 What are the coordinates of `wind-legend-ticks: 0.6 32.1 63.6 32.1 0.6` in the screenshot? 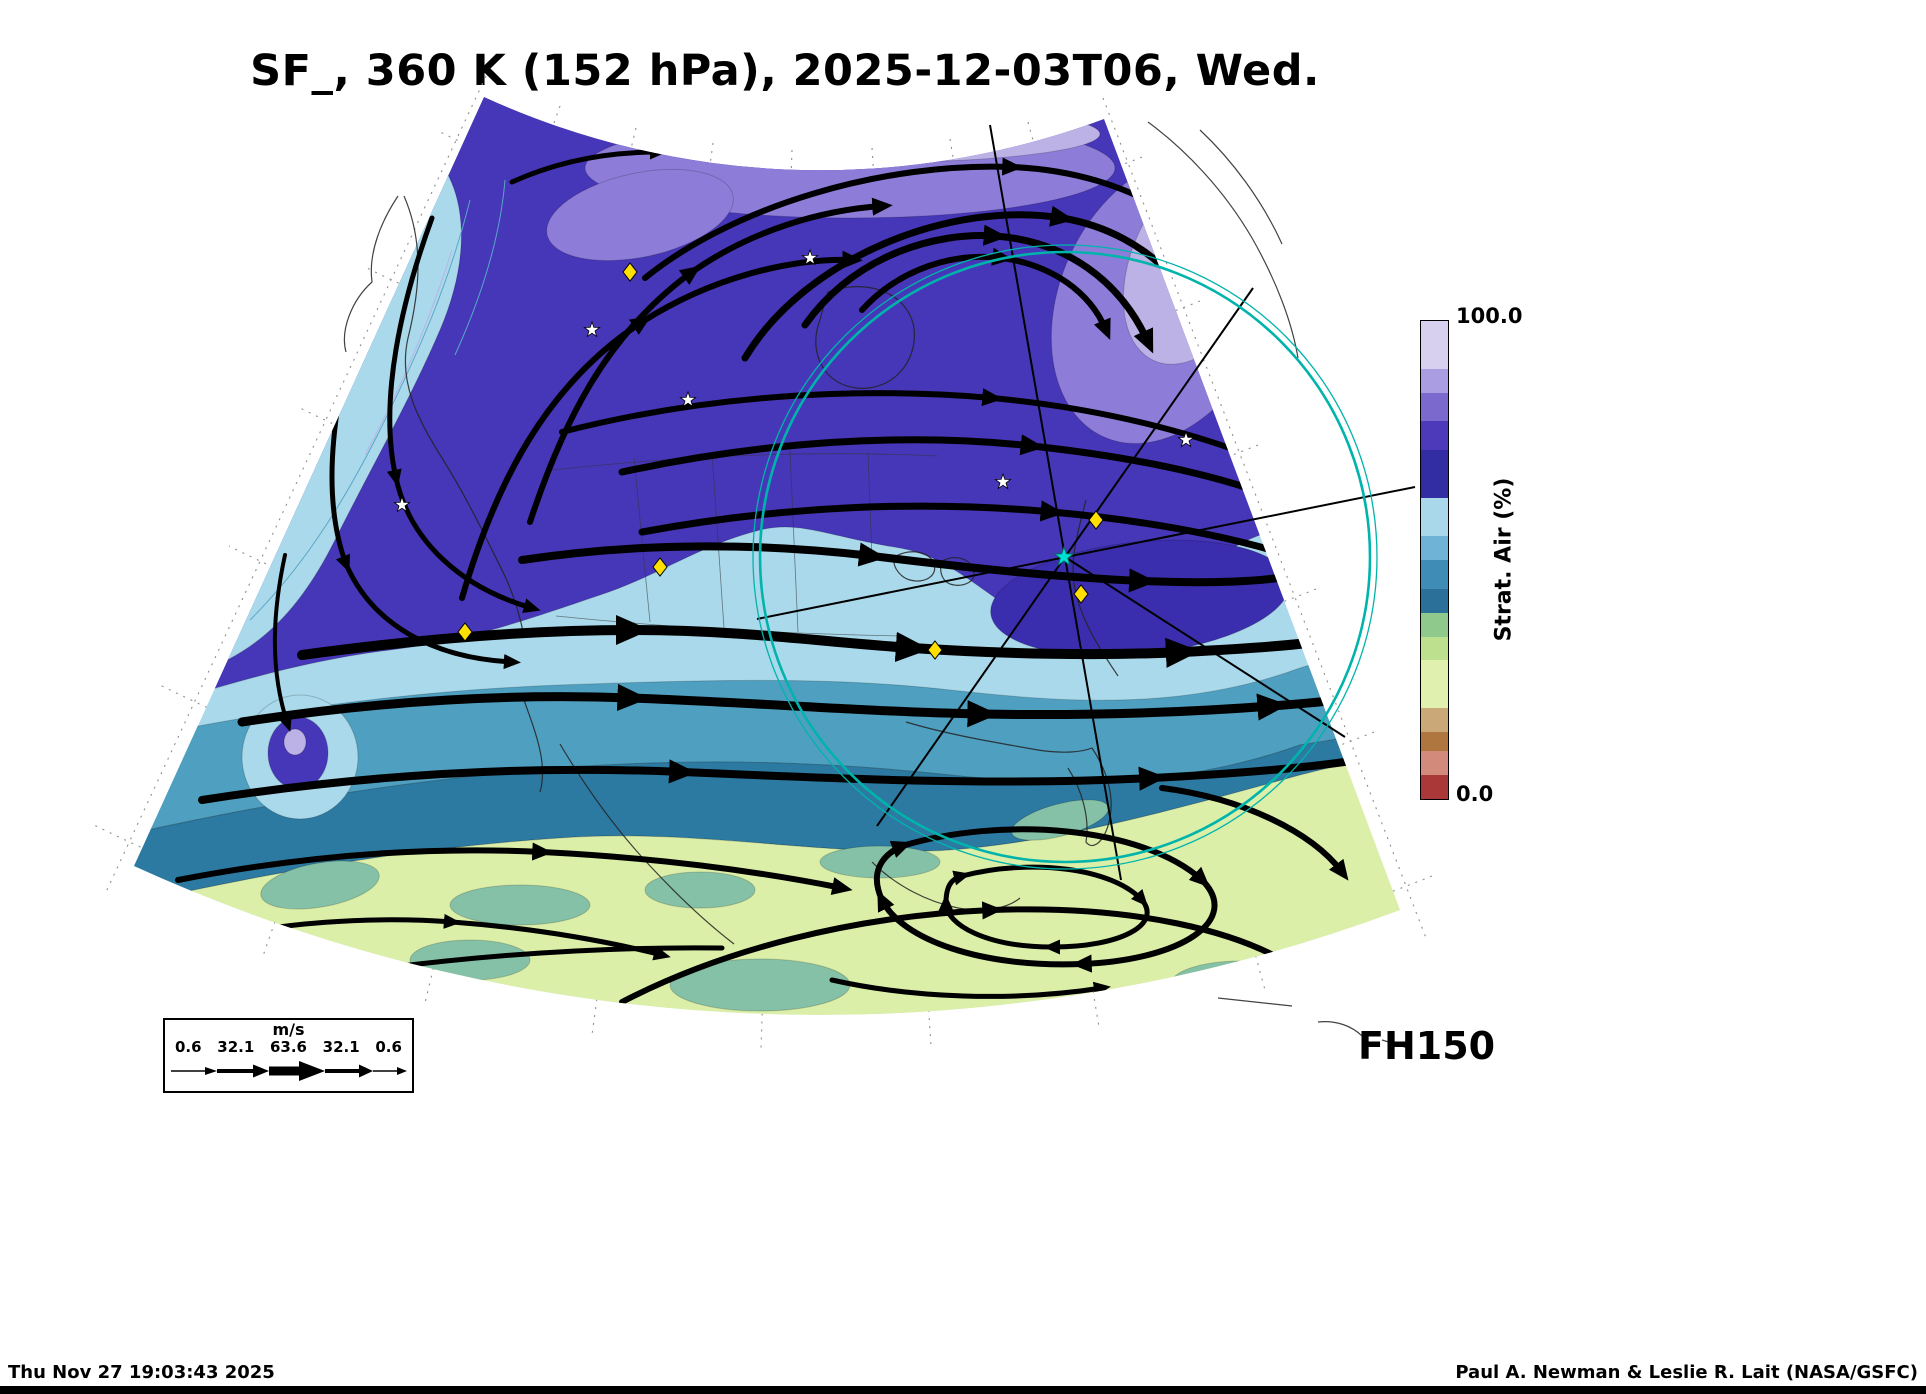 It's located at (288, 1047).